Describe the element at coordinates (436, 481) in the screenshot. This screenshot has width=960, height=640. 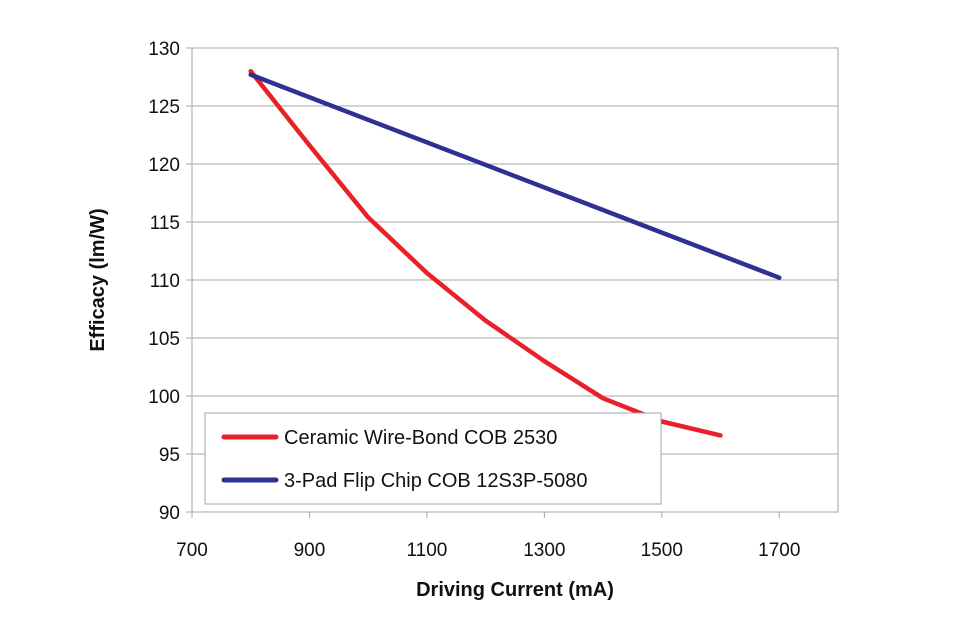
I see `legend-label-flip-chip: 3-Pad Flip Chip COB 12S3P-5080` at that location.